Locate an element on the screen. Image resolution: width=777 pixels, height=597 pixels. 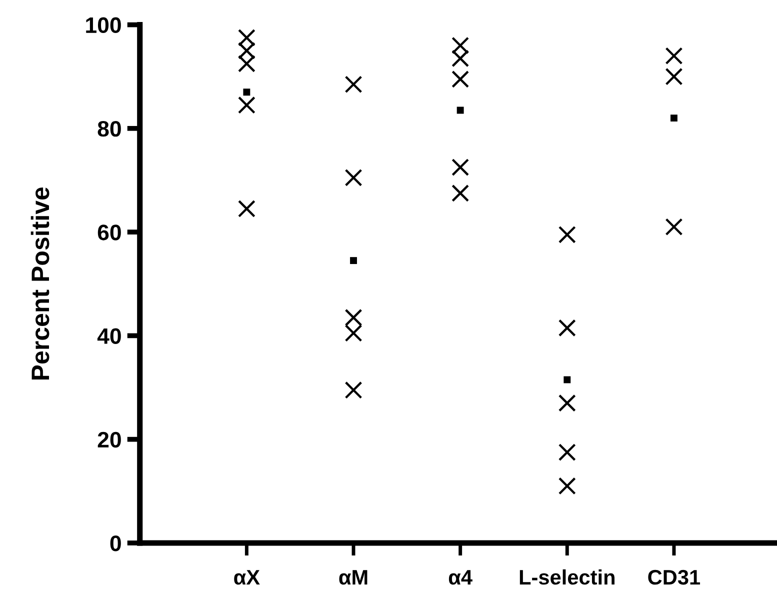
x-tick-label: CD31 is located at coordinates (674, 577).